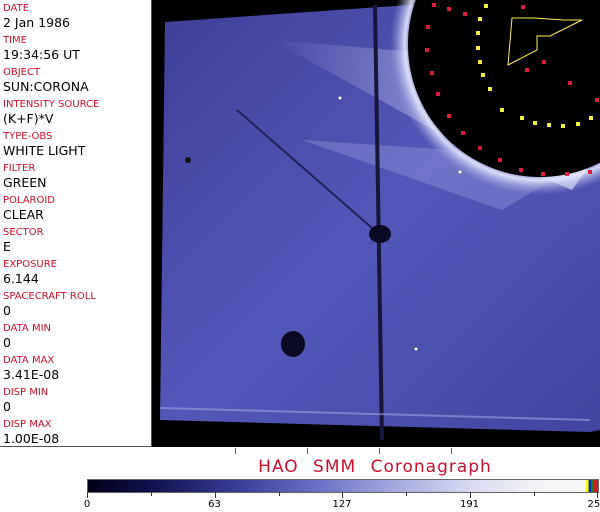 The width and height of the screenshot is (600, 512). Describe the element at coordinates (16, 8) in the screenshot. I see `field-label: DATE` at that location.